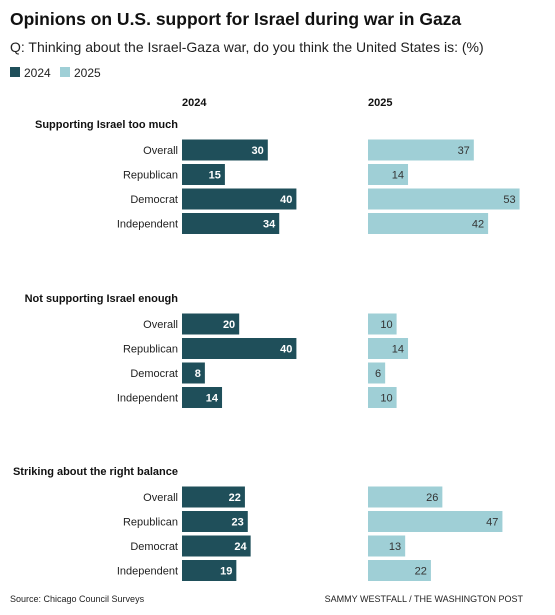 This screenshot has width=555, height=615. I want to click on value-label-2024-independent: 14, so click(212, 399).